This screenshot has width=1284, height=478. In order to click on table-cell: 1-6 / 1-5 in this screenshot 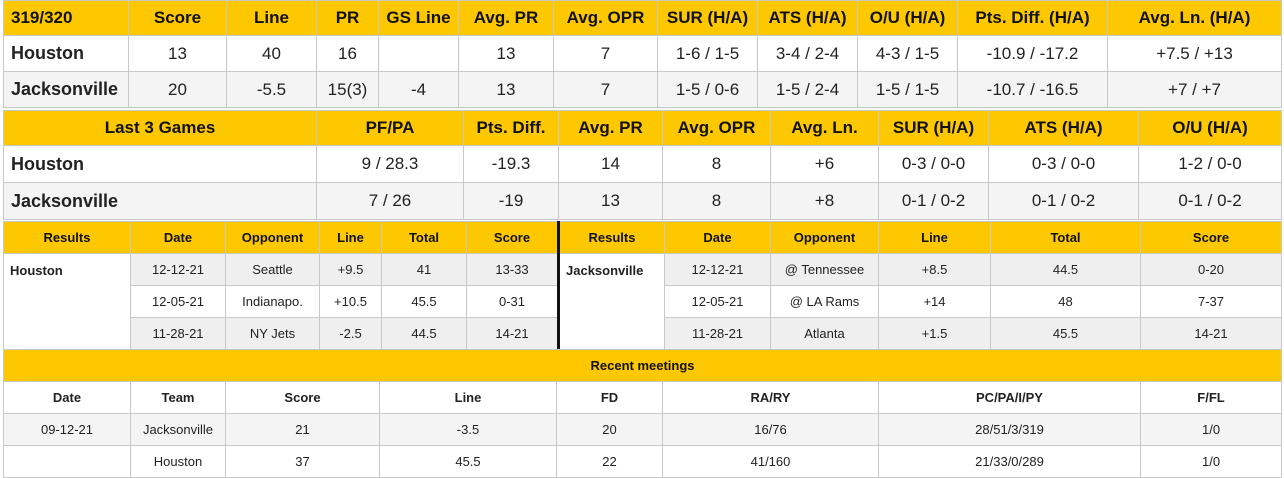, I will do `click(707, 53)`.